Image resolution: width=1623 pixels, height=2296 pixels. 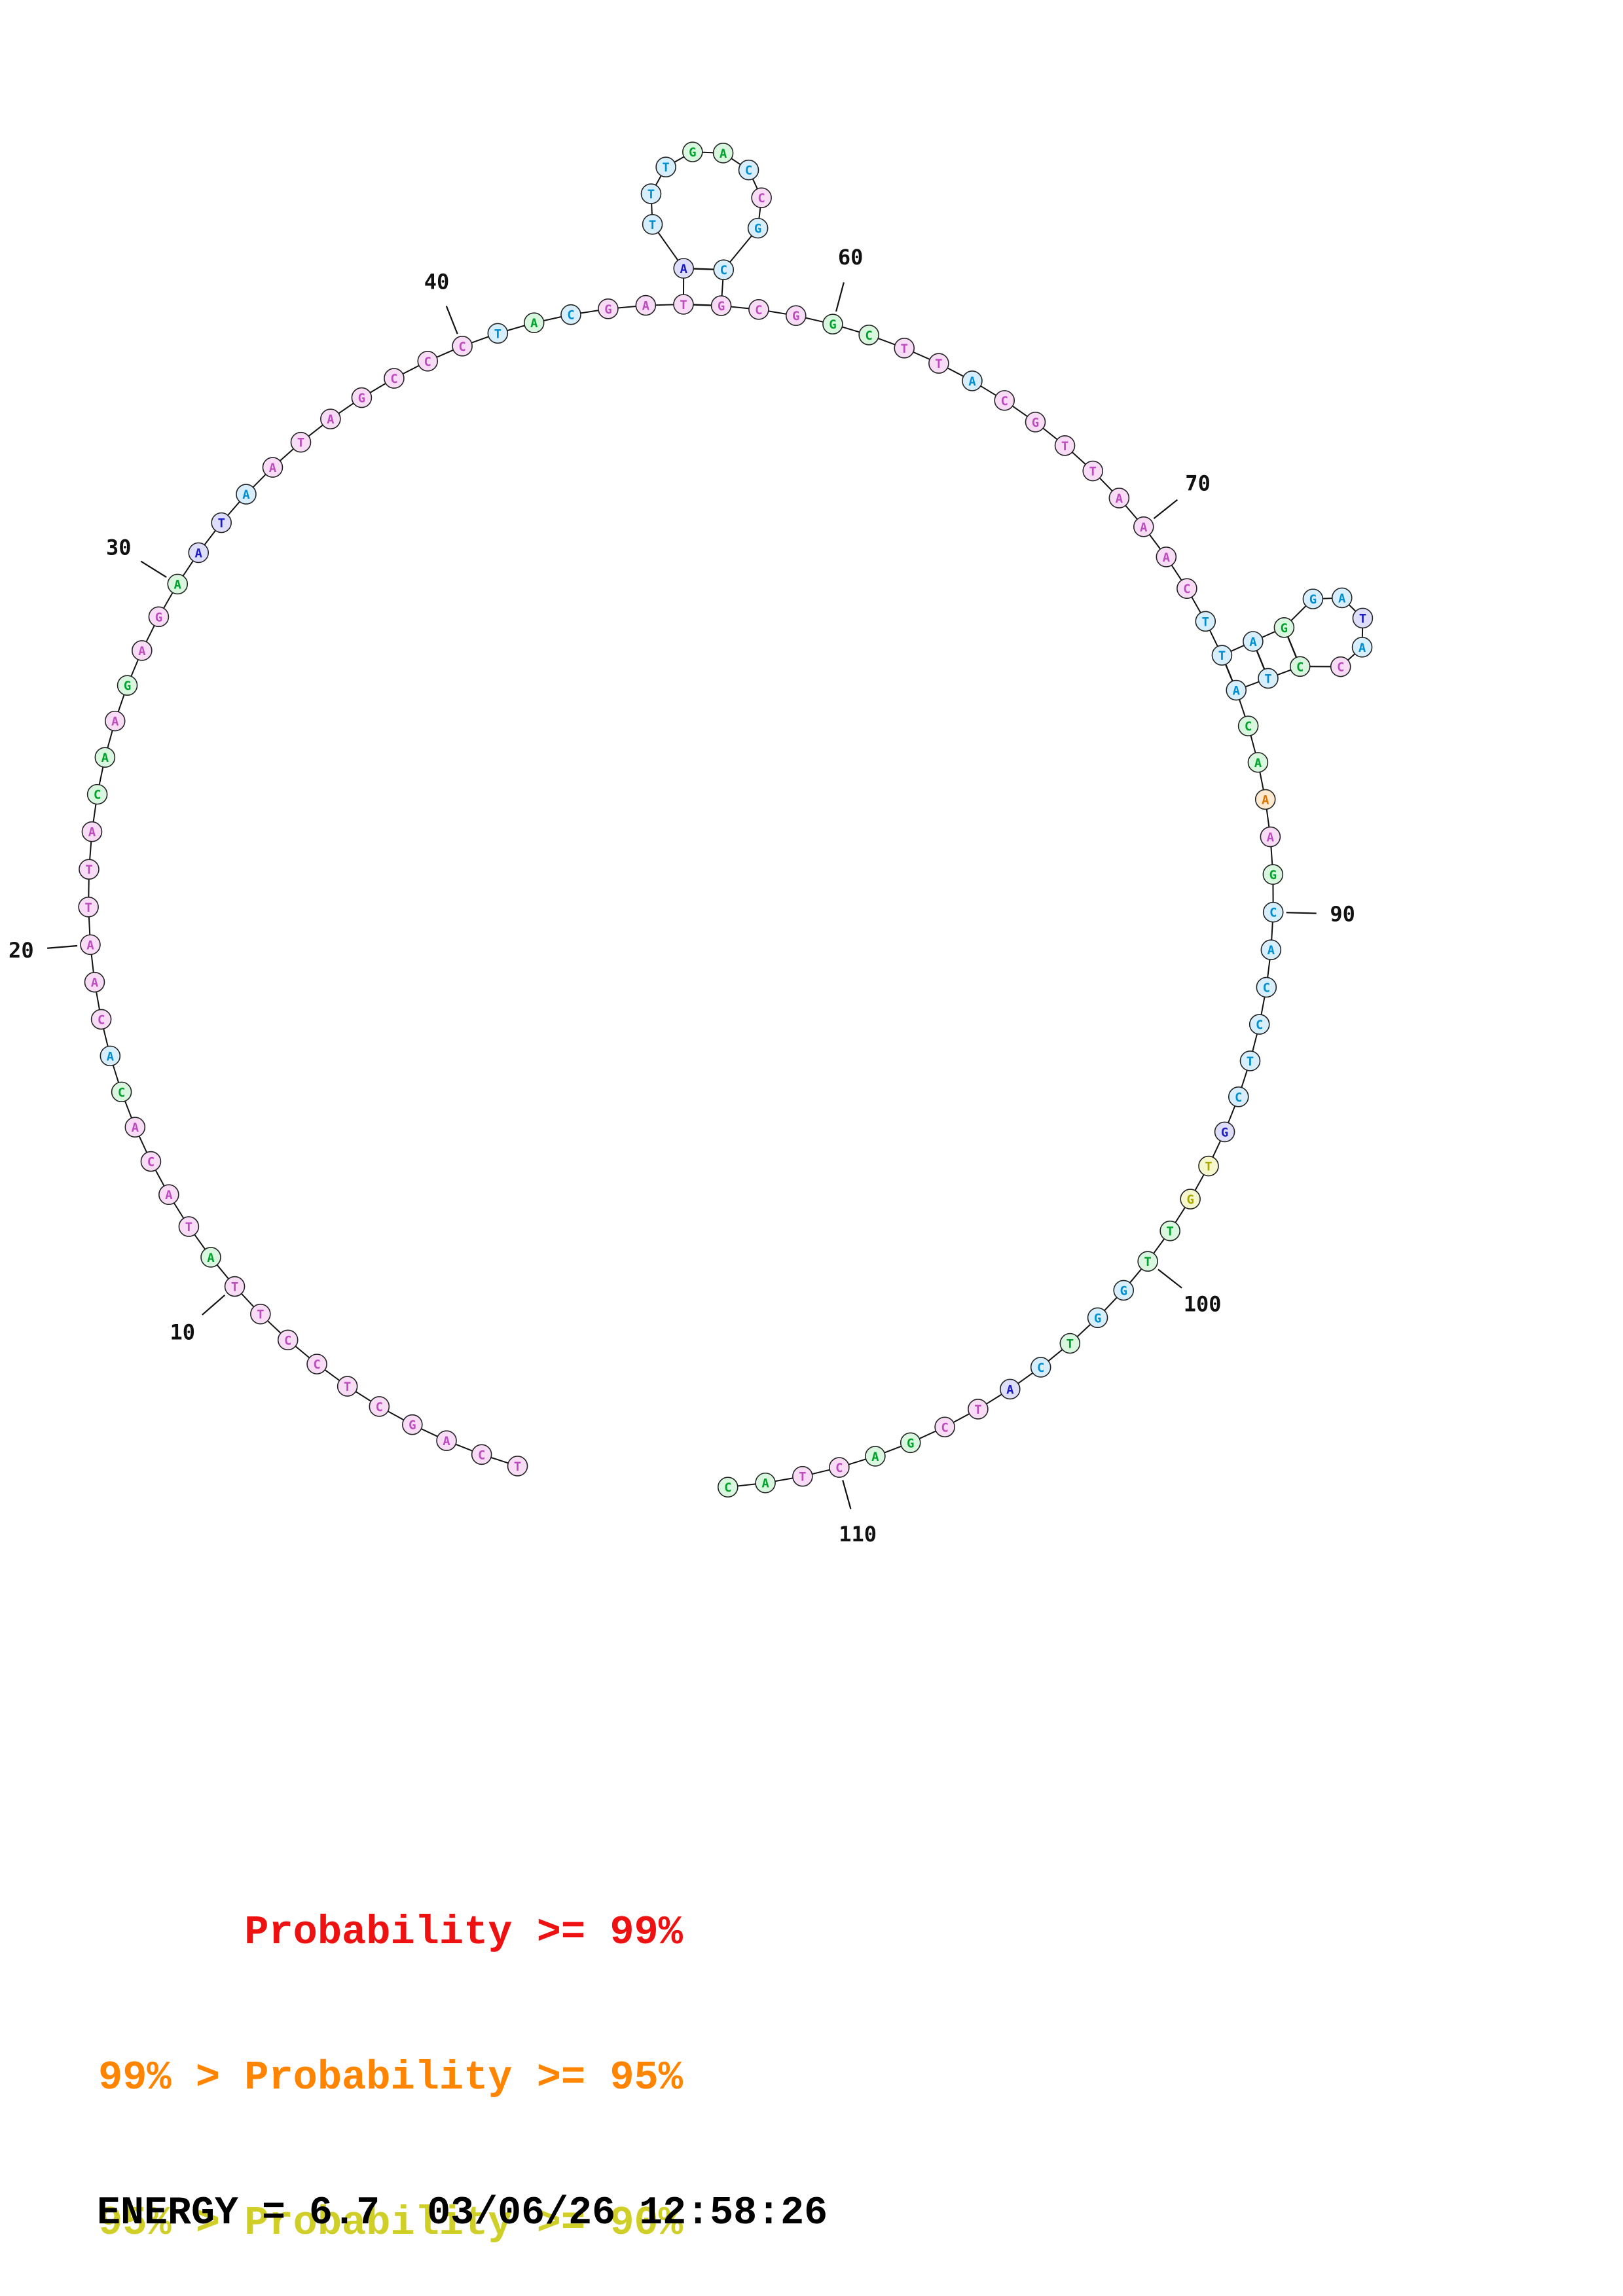 I want to click on position-label: 100, so click(x=1203, y=1303).